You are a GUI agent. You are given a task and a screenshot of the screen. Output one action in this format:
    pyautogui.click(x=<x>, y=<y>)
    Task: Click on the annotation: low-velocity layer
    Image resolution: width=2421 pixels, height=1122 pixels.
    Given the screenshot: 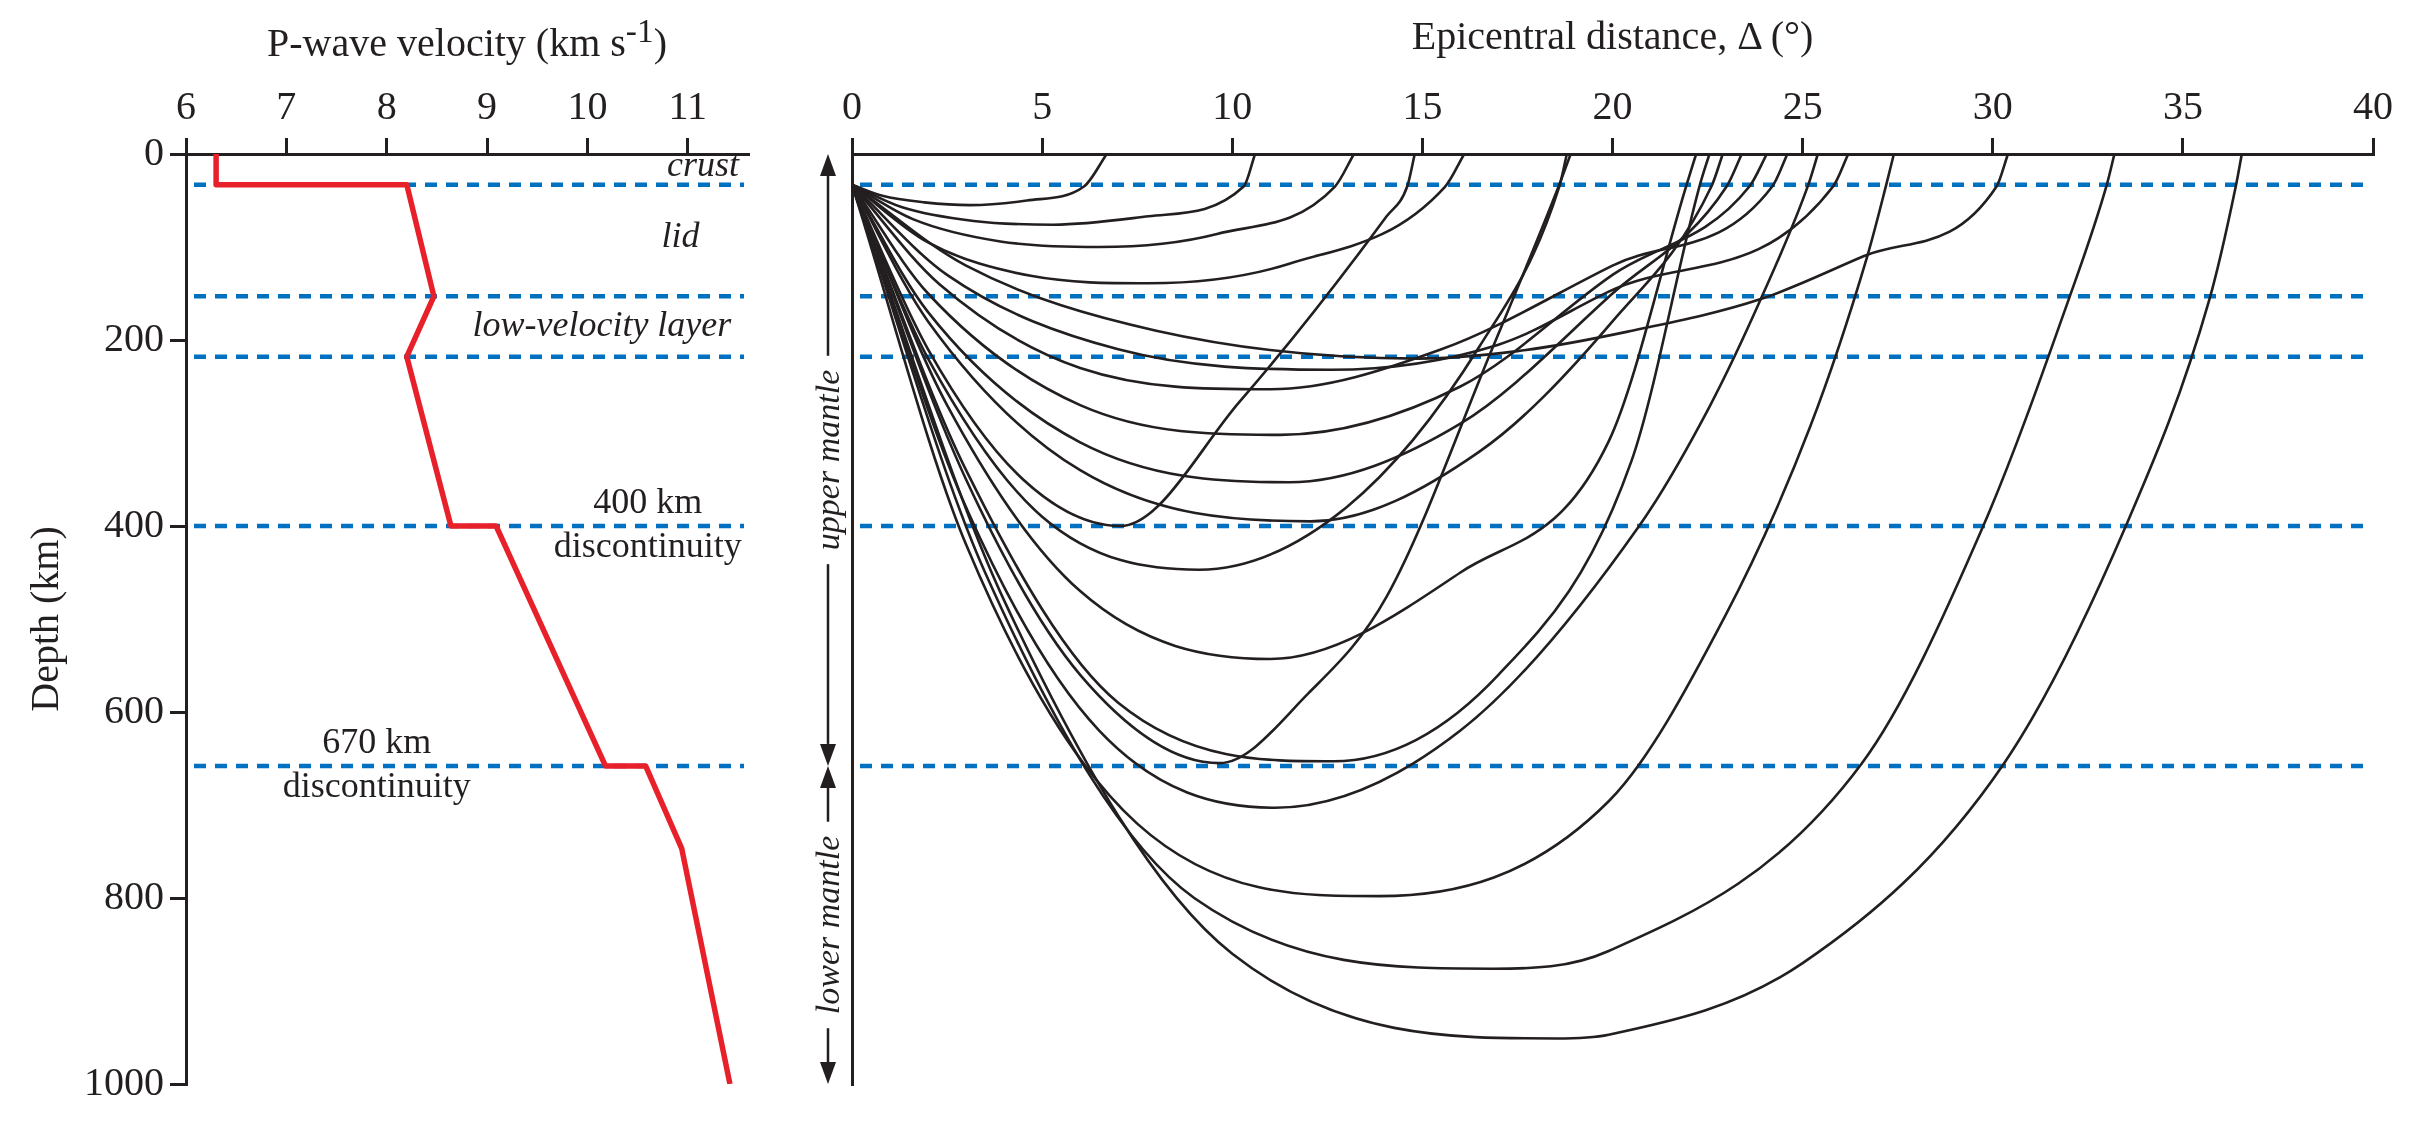 What is the action you would take?
    pyautogui.click(x=602, y=323)
    